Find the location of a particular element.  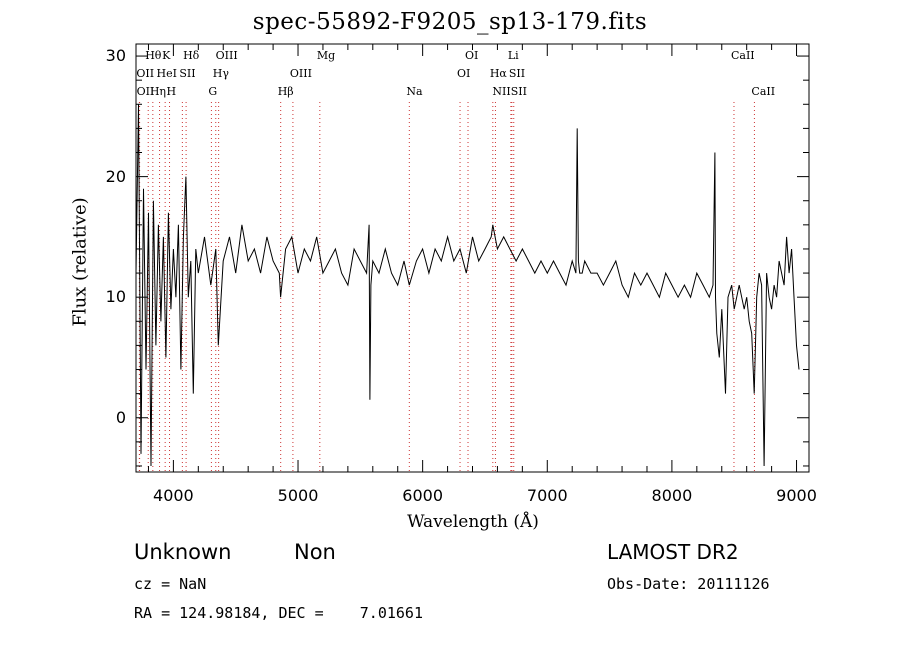

marker-label-g: G is located at coordinates (213, 91).